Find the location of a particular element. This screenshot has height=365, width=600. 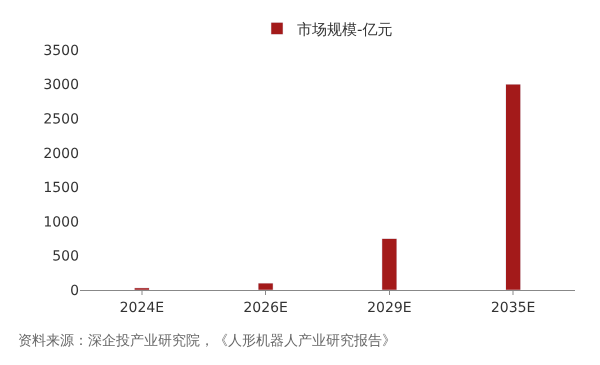

y-tick-label: 1500 is located at coordinates (61, 188).